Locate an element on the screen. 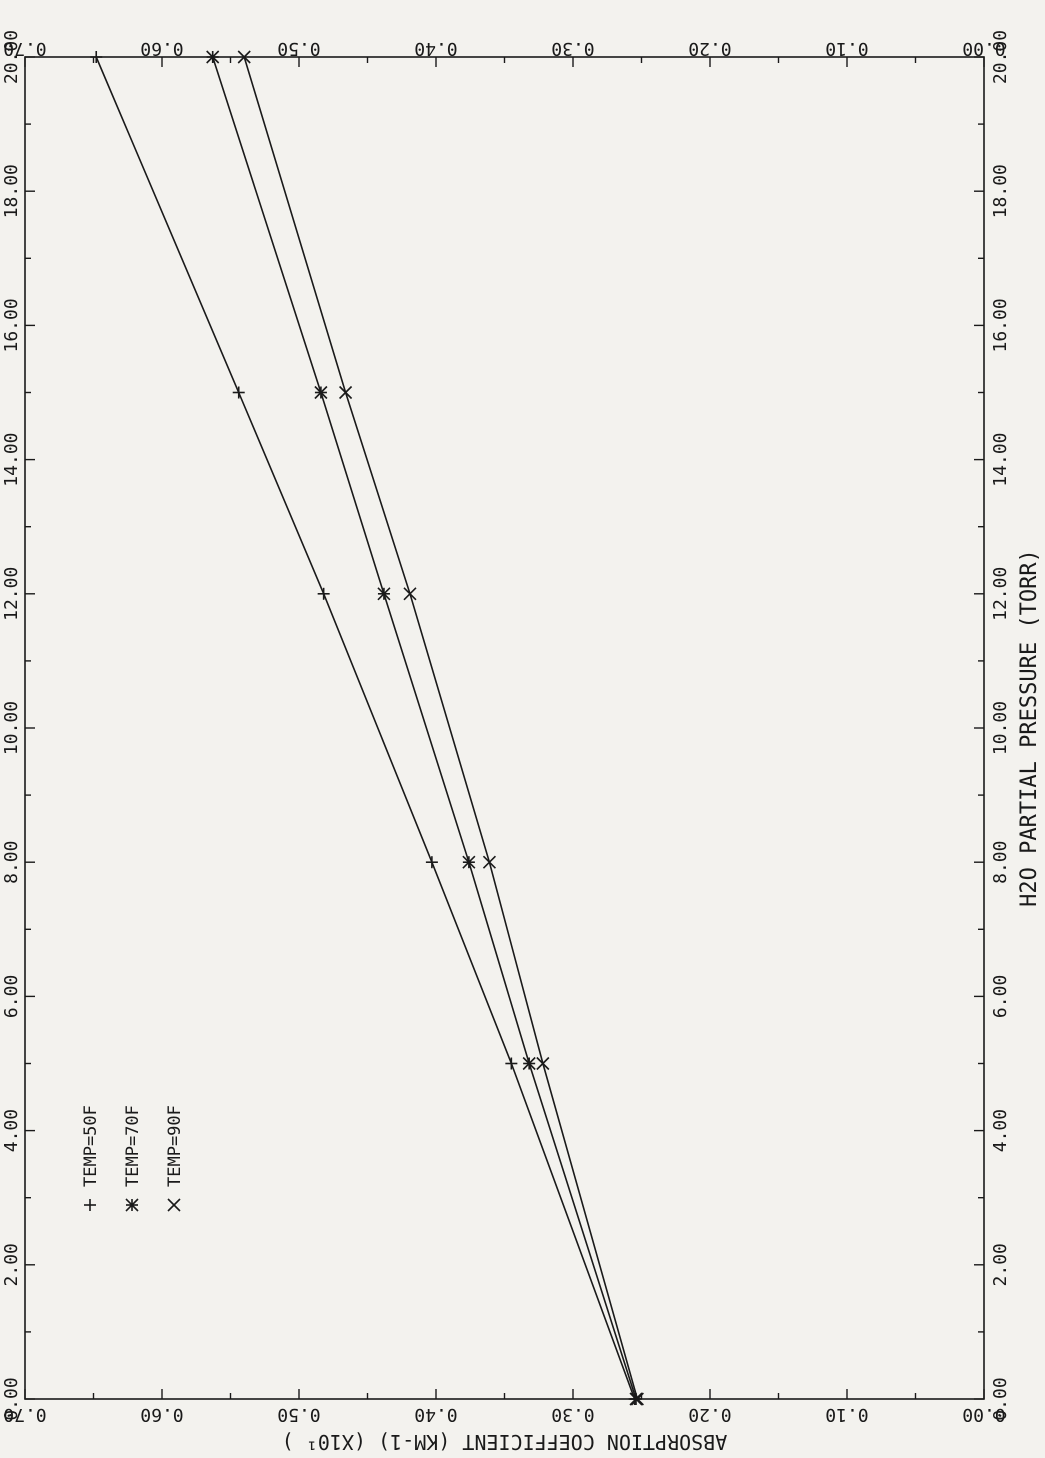 This screenshot has height=1458, width=1045. x-tick-label-left: 2.00 is located at coordinates (11, 1264).